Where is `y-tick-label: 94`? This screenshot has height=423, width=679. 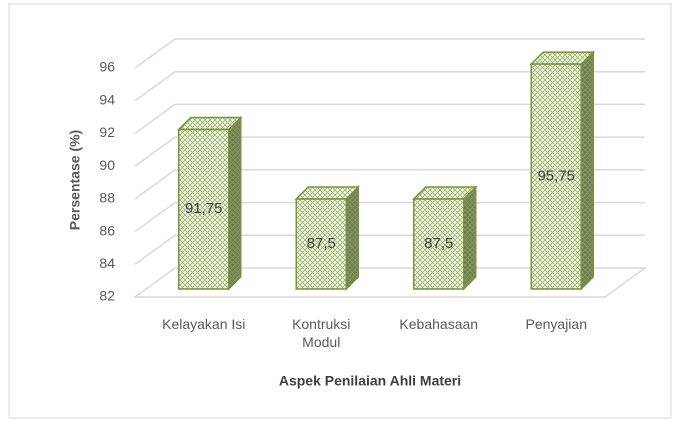
y-tick-label: 94 is located at coordinates (107, 99).